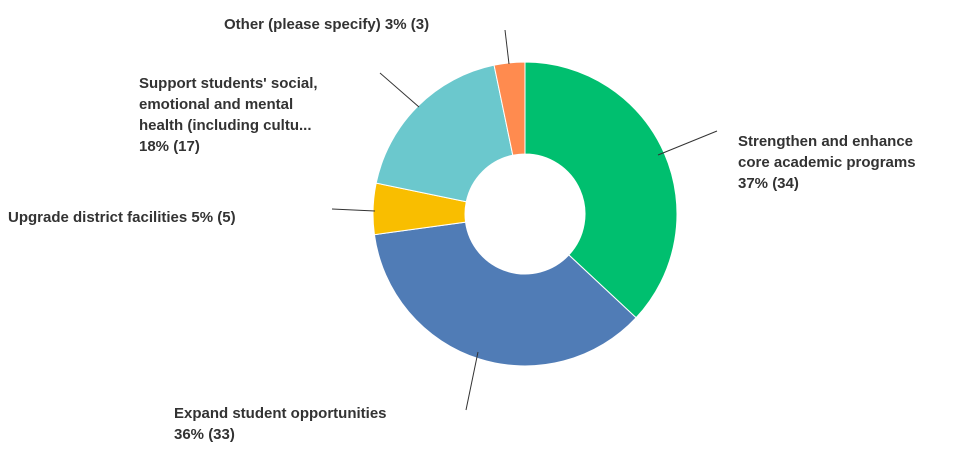 The height and width of the screenshot is (451, 979). Describe the element at coordinates (169, 146) in the screenshot. I see `label-line: 18% (17)` at that location.